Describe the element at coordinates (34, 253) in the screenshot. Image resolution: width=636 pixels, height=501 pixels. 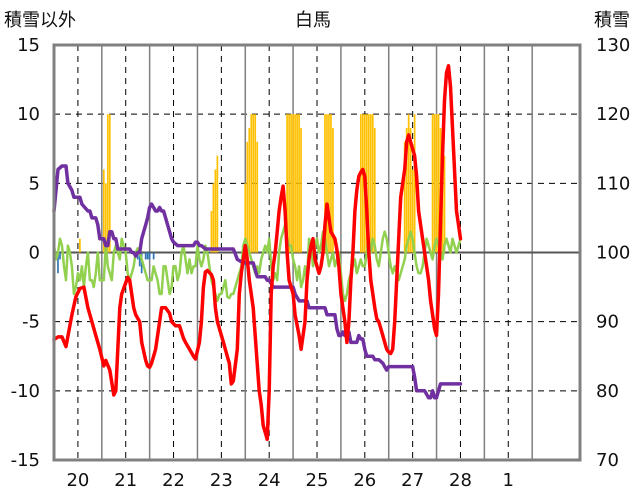
I see `left-tick-3: 0` at that location.